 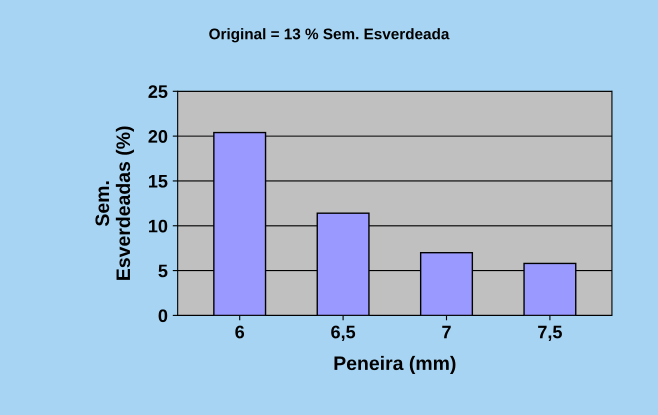 I want to click on x-tick-label: 7,5, so click(x=550, y=334).